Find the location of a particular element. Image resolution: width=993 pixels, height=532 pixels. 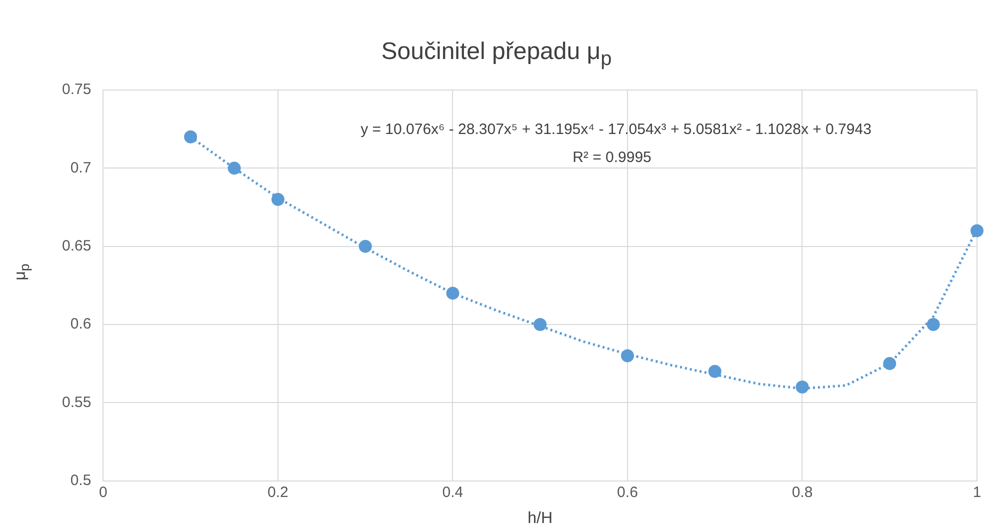

x-tick-label: 0.8 is located at coordinates (802, 492).